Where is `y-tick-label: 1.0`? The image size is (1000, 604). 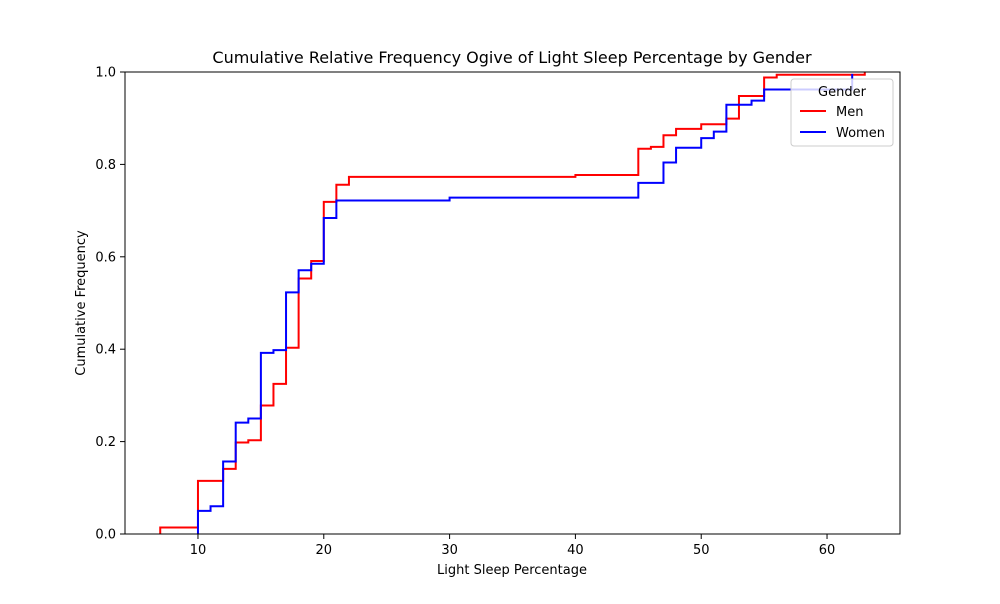 y-tick-label: 1.0 is located at coordinates (105, 73).